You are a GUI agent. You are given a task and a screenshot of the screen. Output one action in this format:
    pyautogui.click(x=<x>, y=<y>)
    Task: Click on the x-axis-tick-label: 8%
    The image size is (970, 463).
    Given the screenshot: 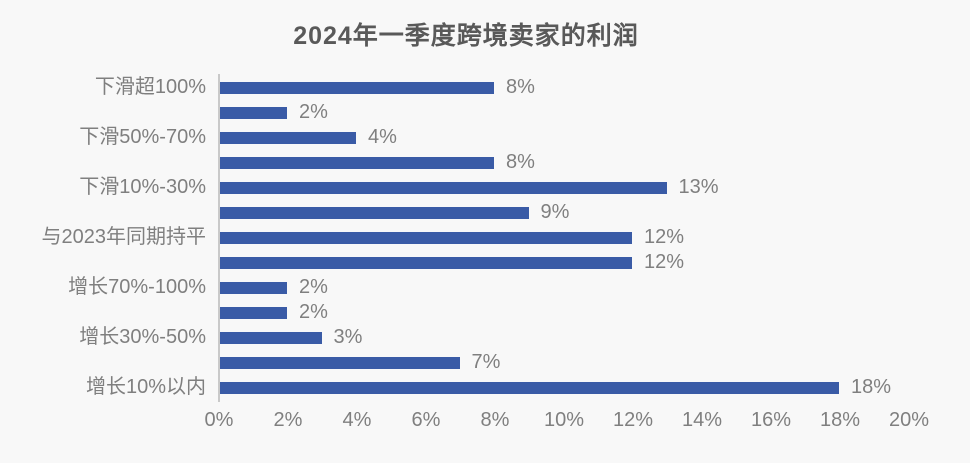 What is the action you would take?
    pyautogui.click(x=495, y=420)
    